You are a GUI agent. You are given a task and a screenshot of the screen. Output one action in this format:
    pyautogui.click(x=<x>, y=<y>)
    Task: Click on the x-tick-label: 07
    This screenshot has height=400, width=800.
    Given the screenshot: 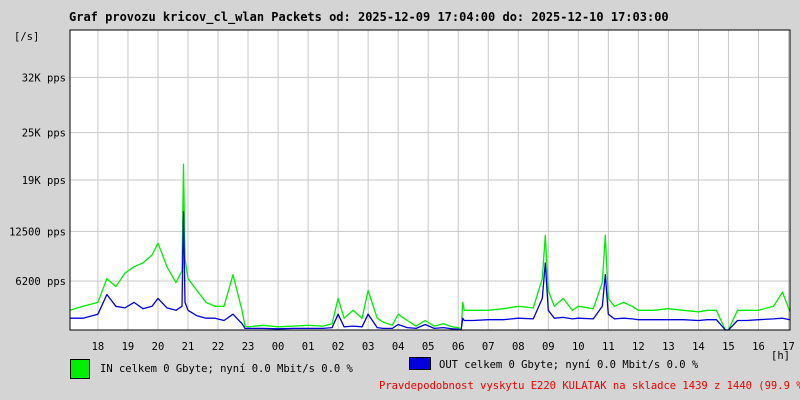 What is the action you would take?
    pyautogui.click(x=488, y=347)
    